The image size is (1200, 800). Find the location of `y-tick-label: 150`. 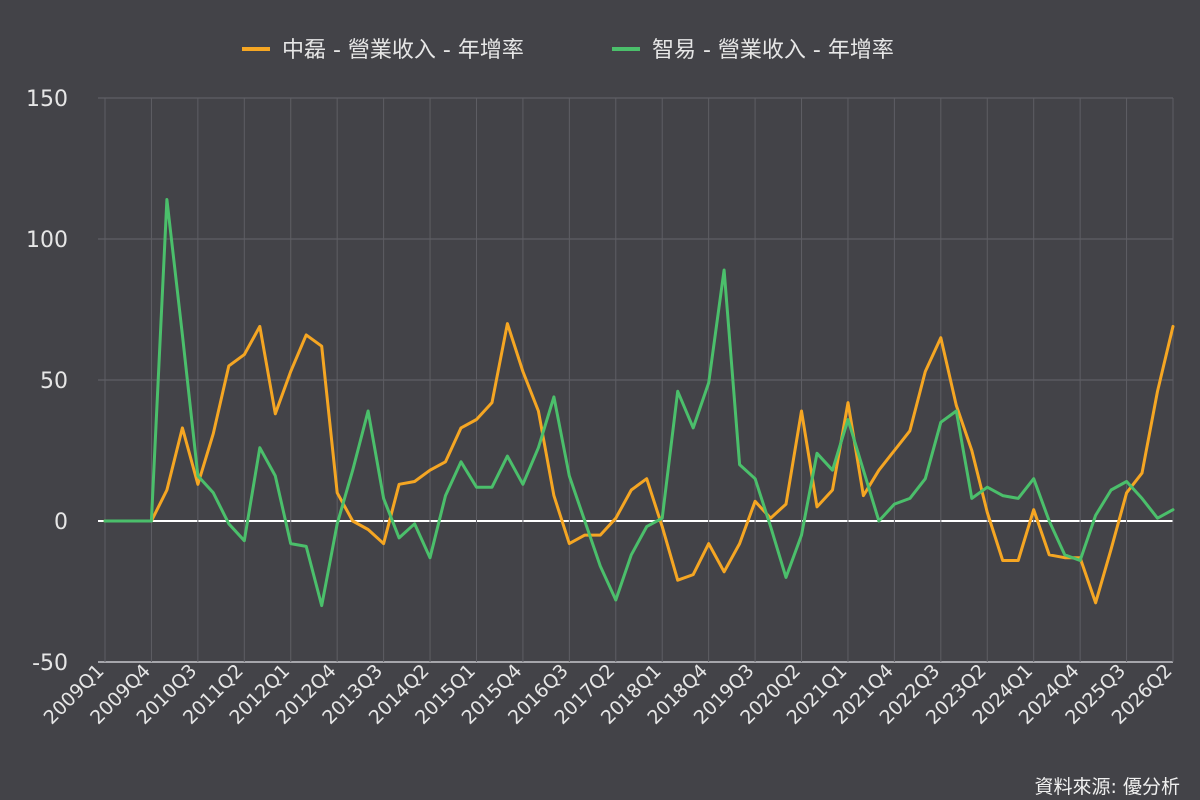

y-tick-label: 150 is located at coordinates (47, 99).